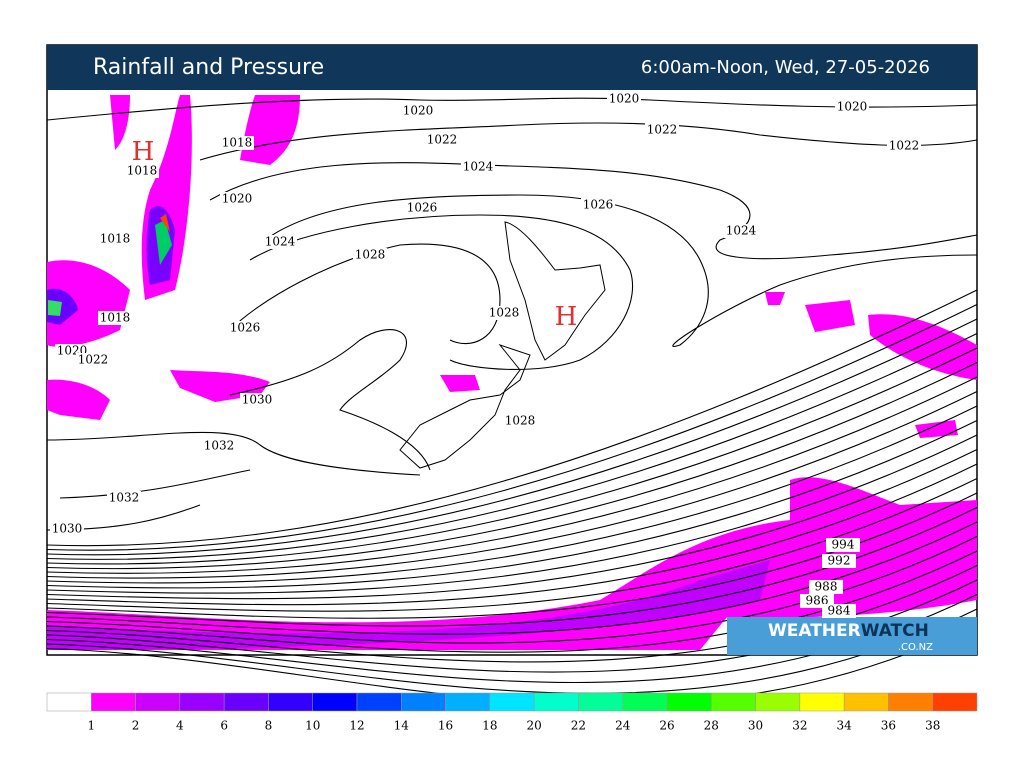  I want to click on legend-tick-label: 4, so click(180, 726).